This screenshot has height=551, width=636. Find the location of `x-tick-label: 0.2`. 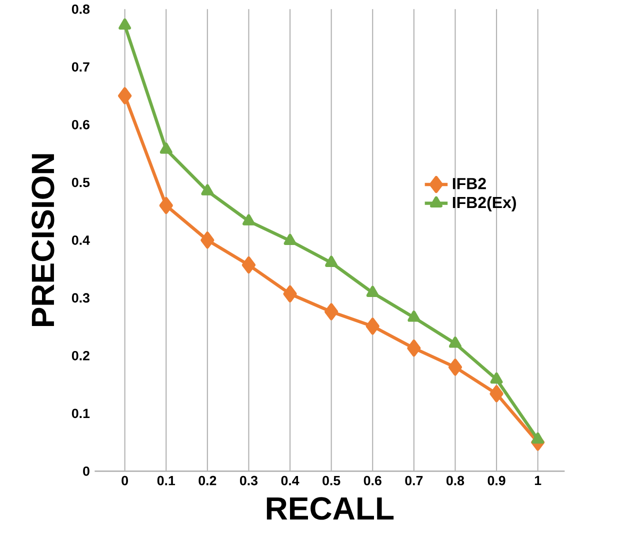

x-tick-label: 0.2 is located at coordinates (207, 481).